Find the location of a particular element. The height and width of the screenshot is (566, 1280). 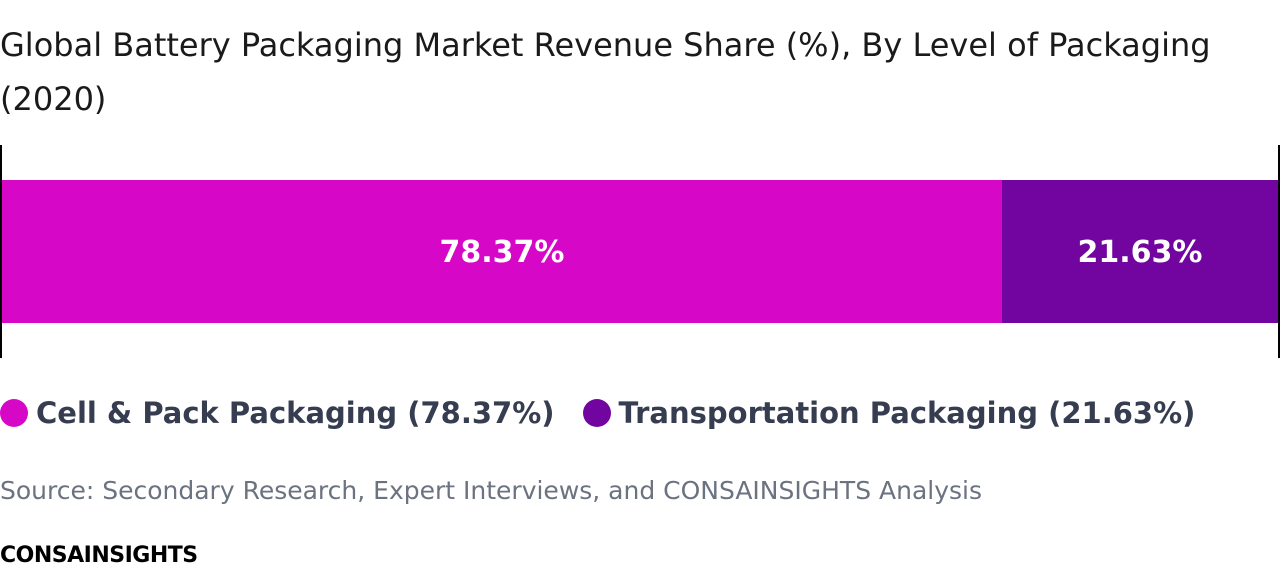

bar-segment is located at coordinates (1140, 251).